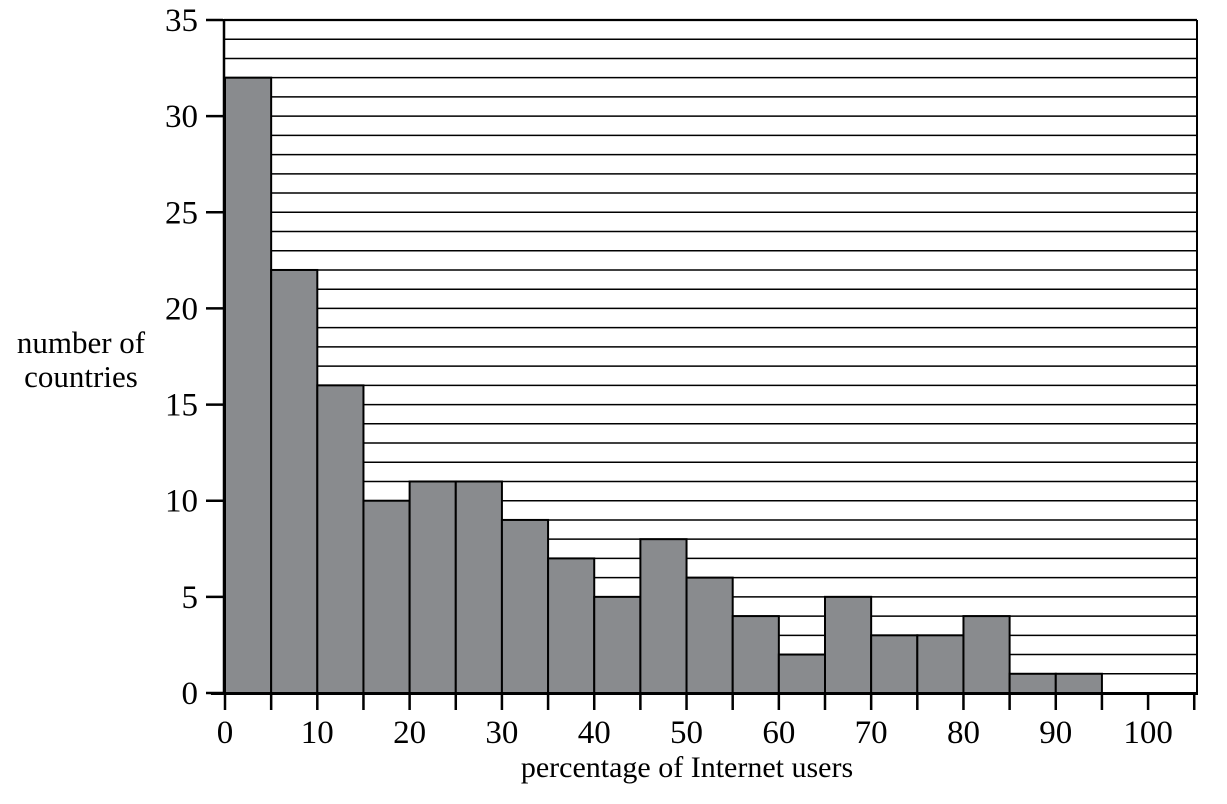 This screenshot has height=804, width=1227. Describe the element at coordinates (594, 733) in the screenshot. I see `x-tick-label: 40` at that location.